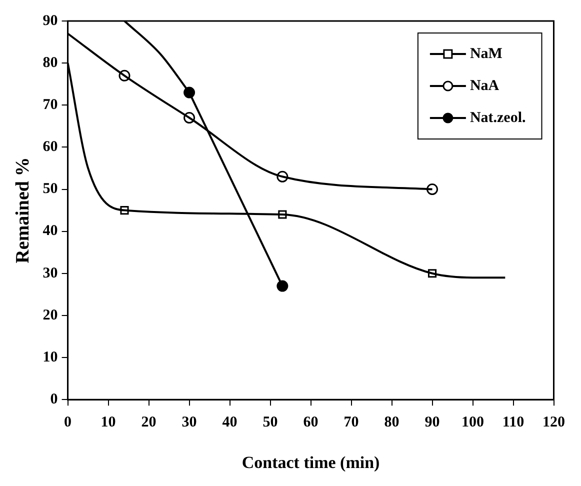  What do you see at coordinates (498, 118) in the screenshot?
I see `legend-label: Nat.zeol.` at bounding box center [498, 118].